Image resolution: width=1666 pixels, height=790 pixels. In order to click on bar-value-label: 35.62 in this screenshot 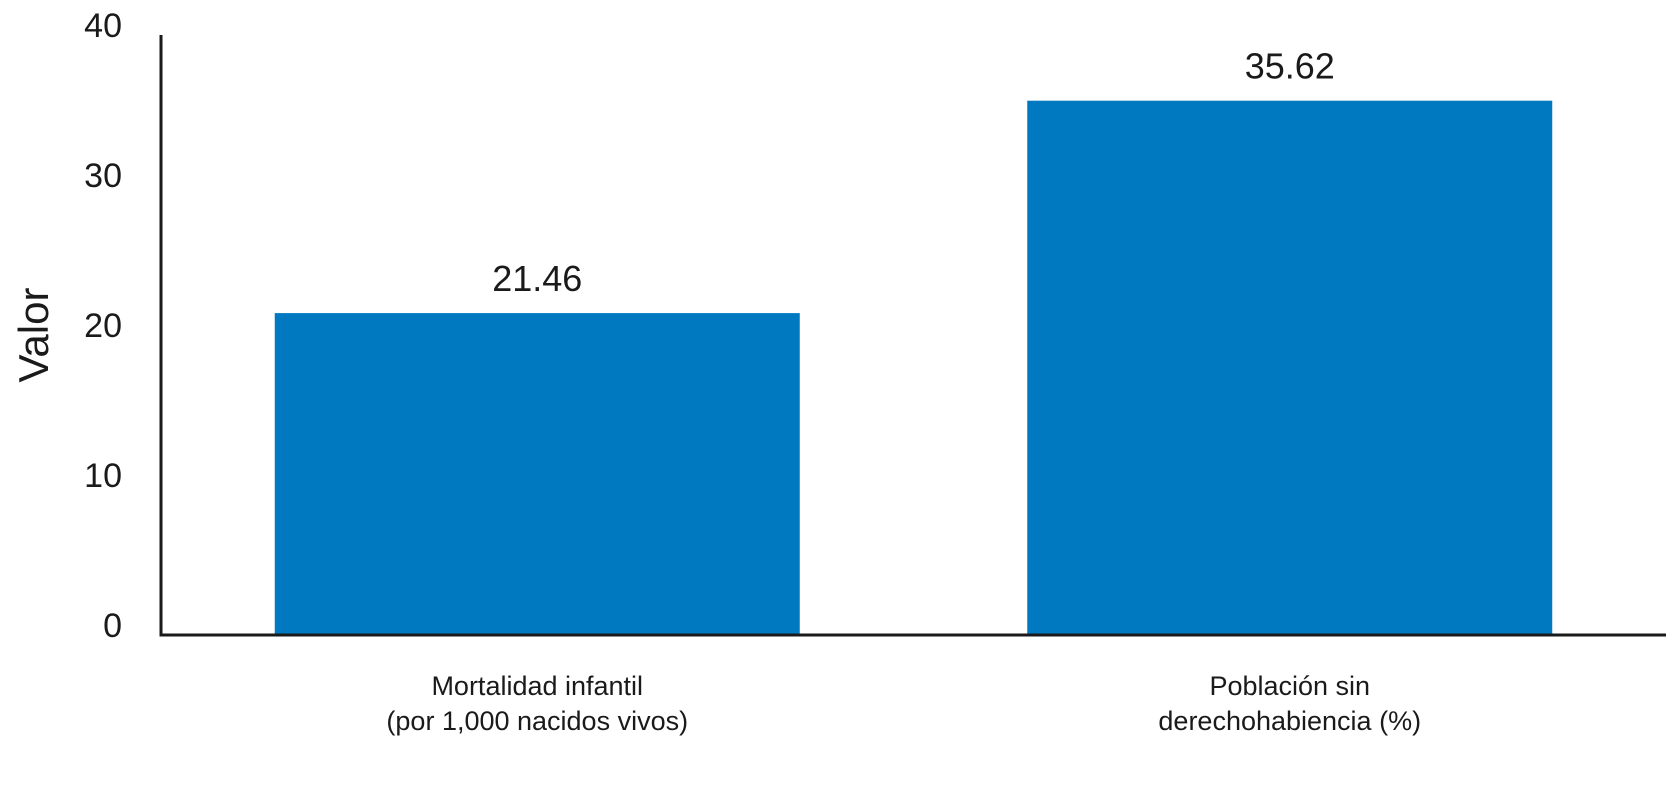, I will do `click(1290, 66)`.